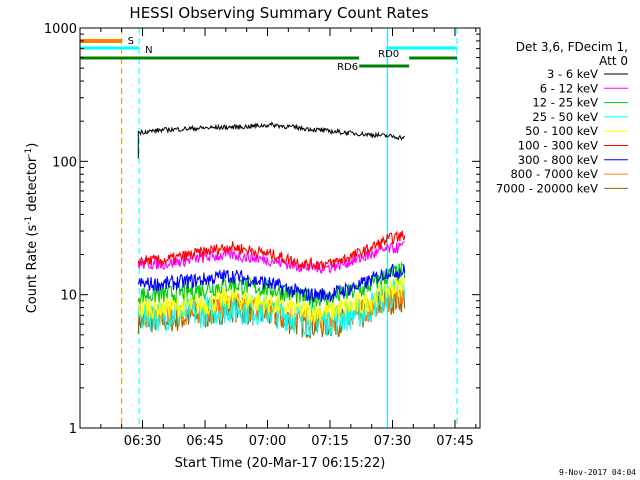  What do you see at coordinates (278, 13) in the screenshot?
I see `chart-title: HESSI Observing Summary Count Rates` at bounding box center [278, 13].